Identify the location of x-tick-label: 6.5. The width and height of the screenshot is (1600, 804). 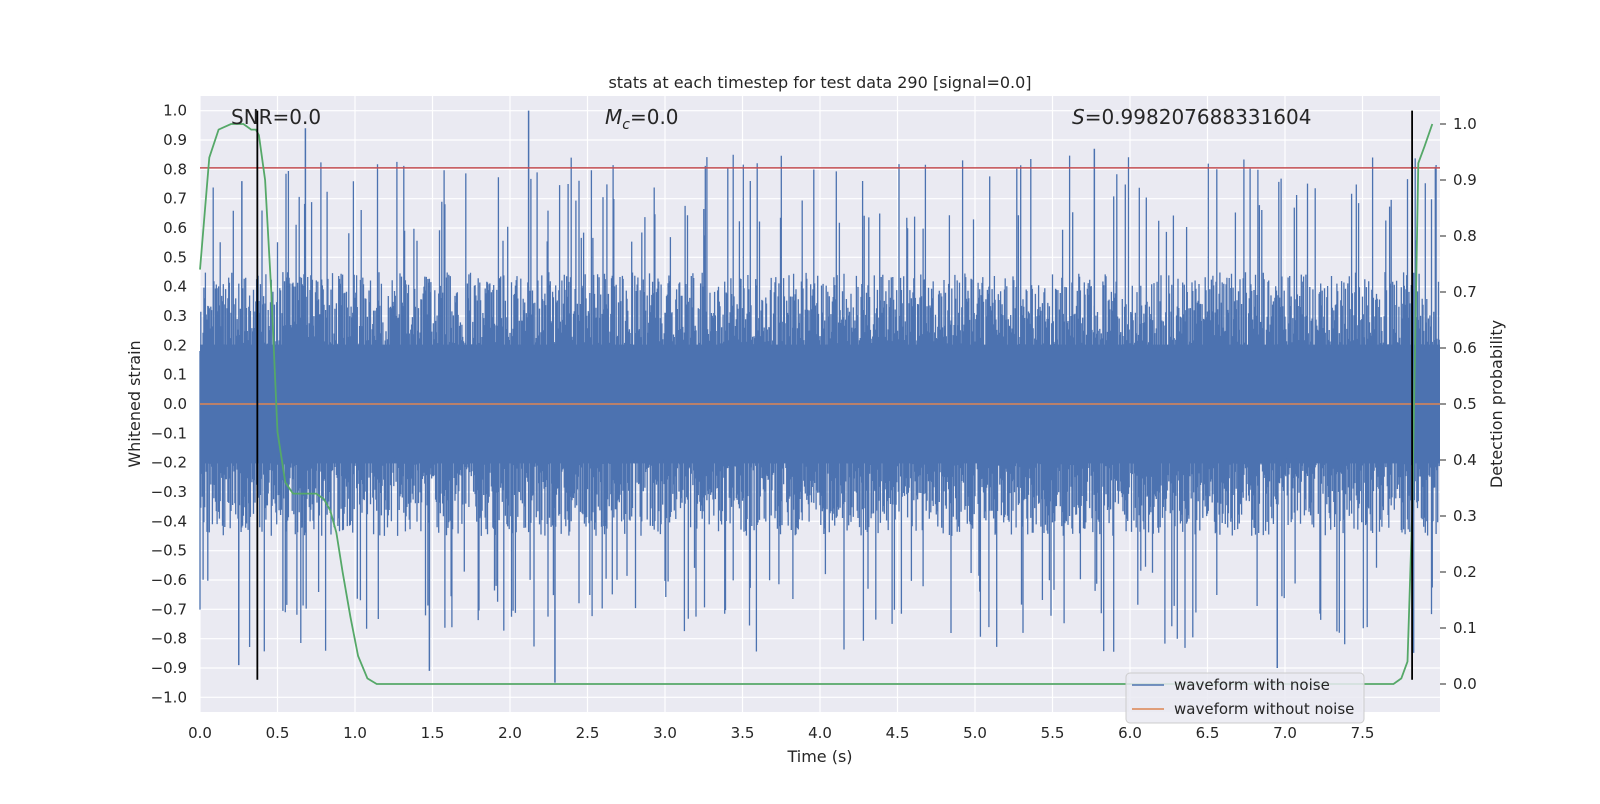
(1208, 733).